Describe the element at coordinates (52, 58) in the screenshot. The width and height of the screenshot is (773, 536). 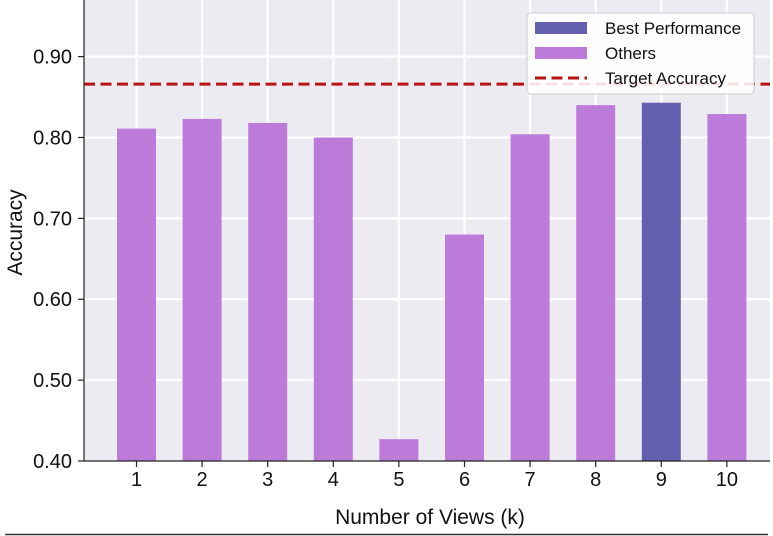
I see `y-tick-label: 0.90` at that location.